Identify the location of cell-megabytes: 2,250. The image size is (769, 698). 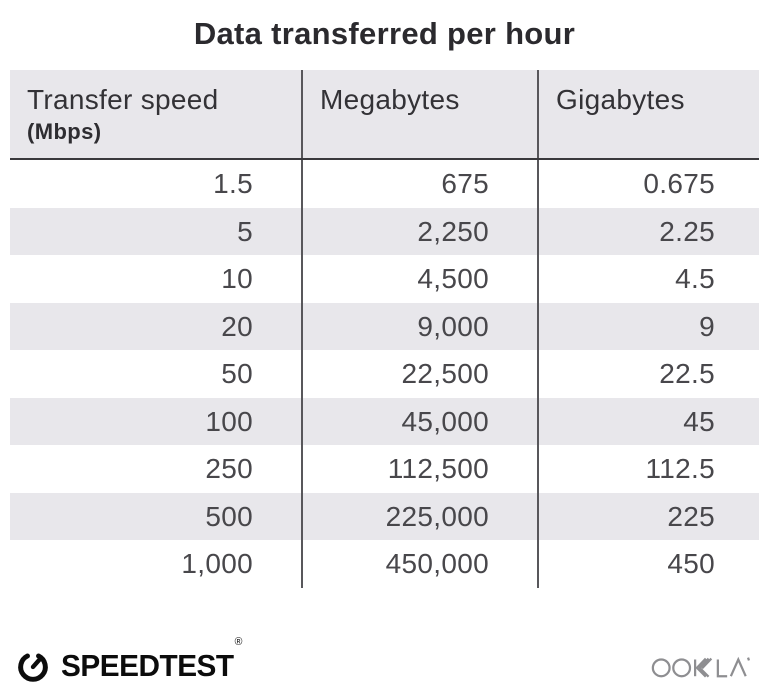
(421, 231).